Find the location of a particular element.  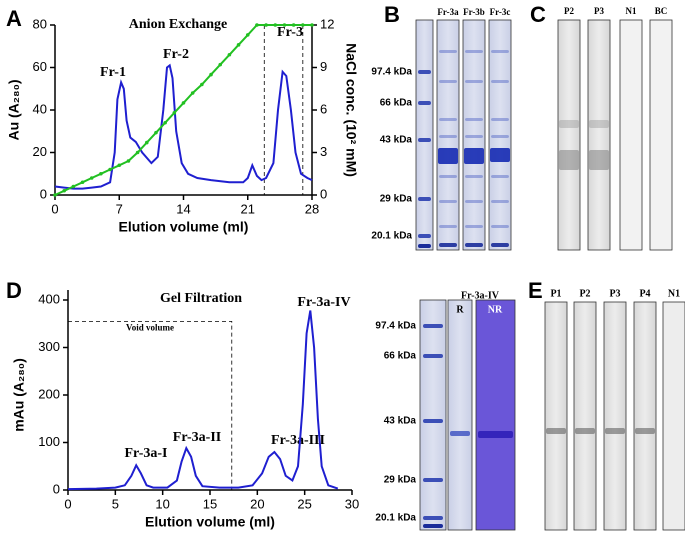

lane-label: Fr-3b is located at coordinates (474, 12).